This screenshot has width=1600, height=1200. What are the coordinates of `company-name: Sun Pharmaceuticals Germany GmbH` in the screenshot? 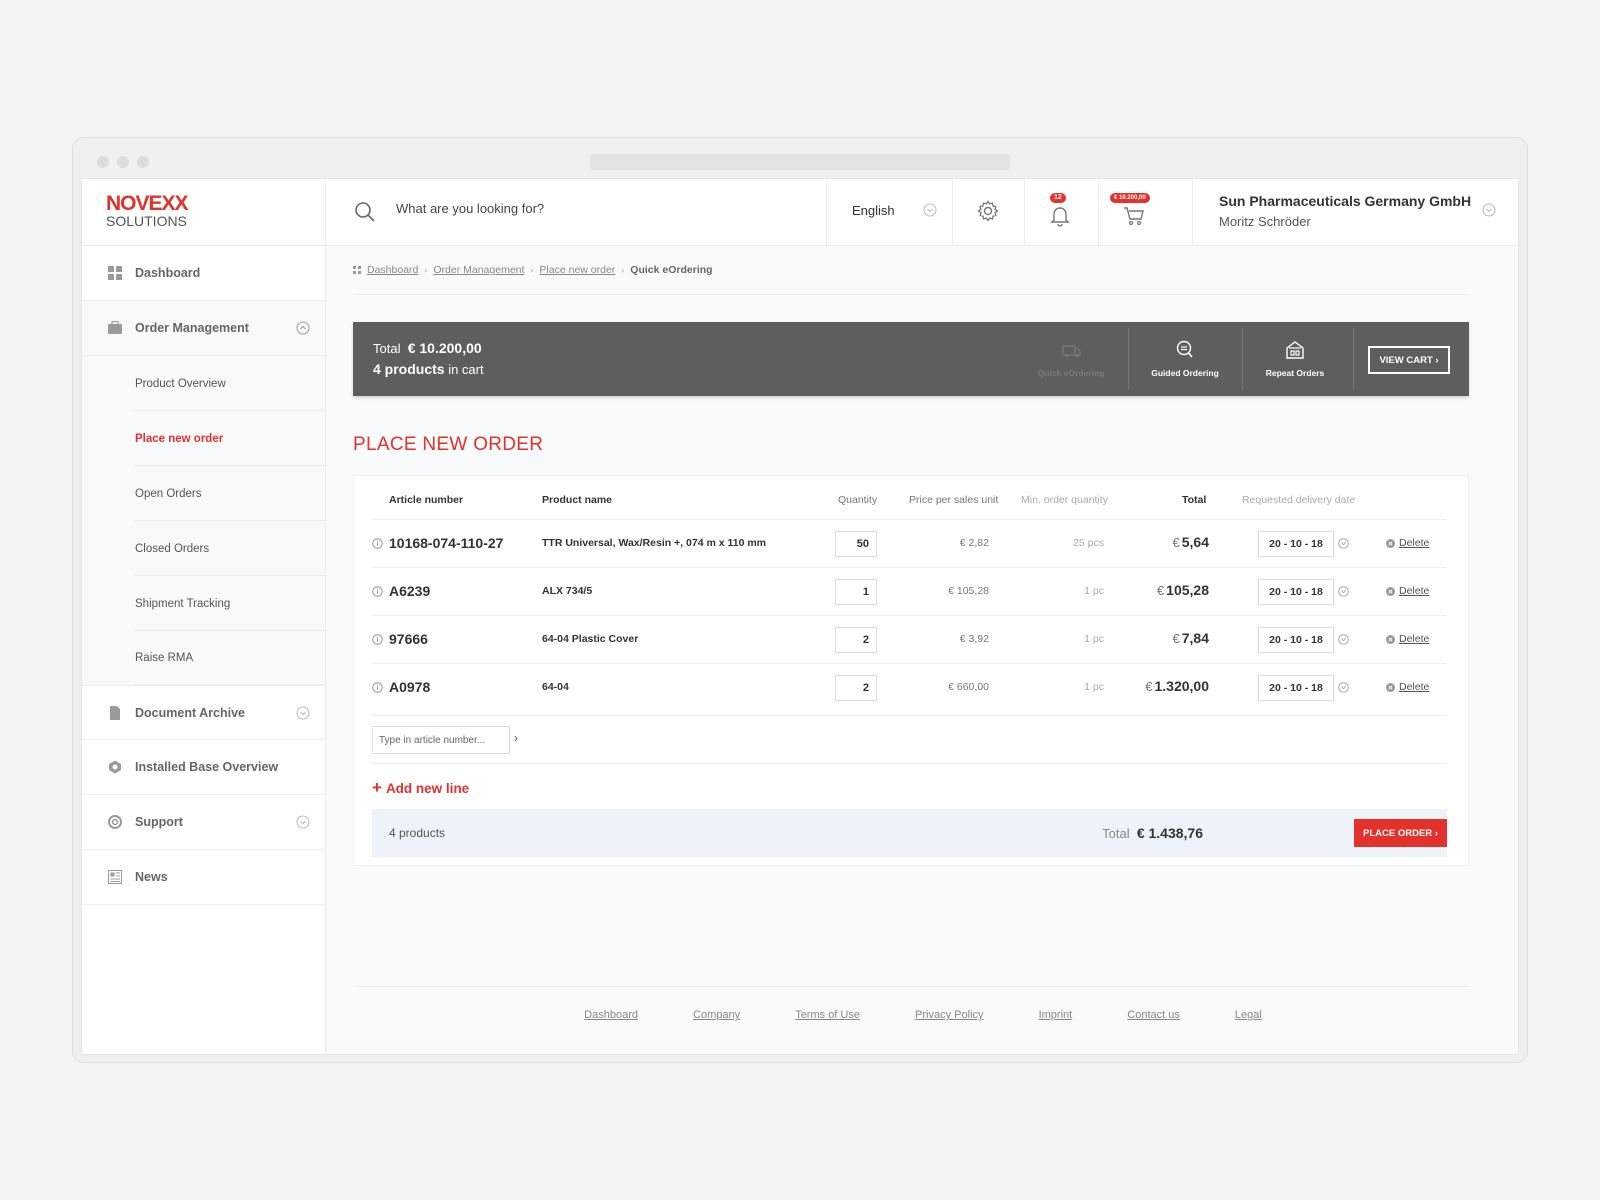 It's located at (1345, 201).